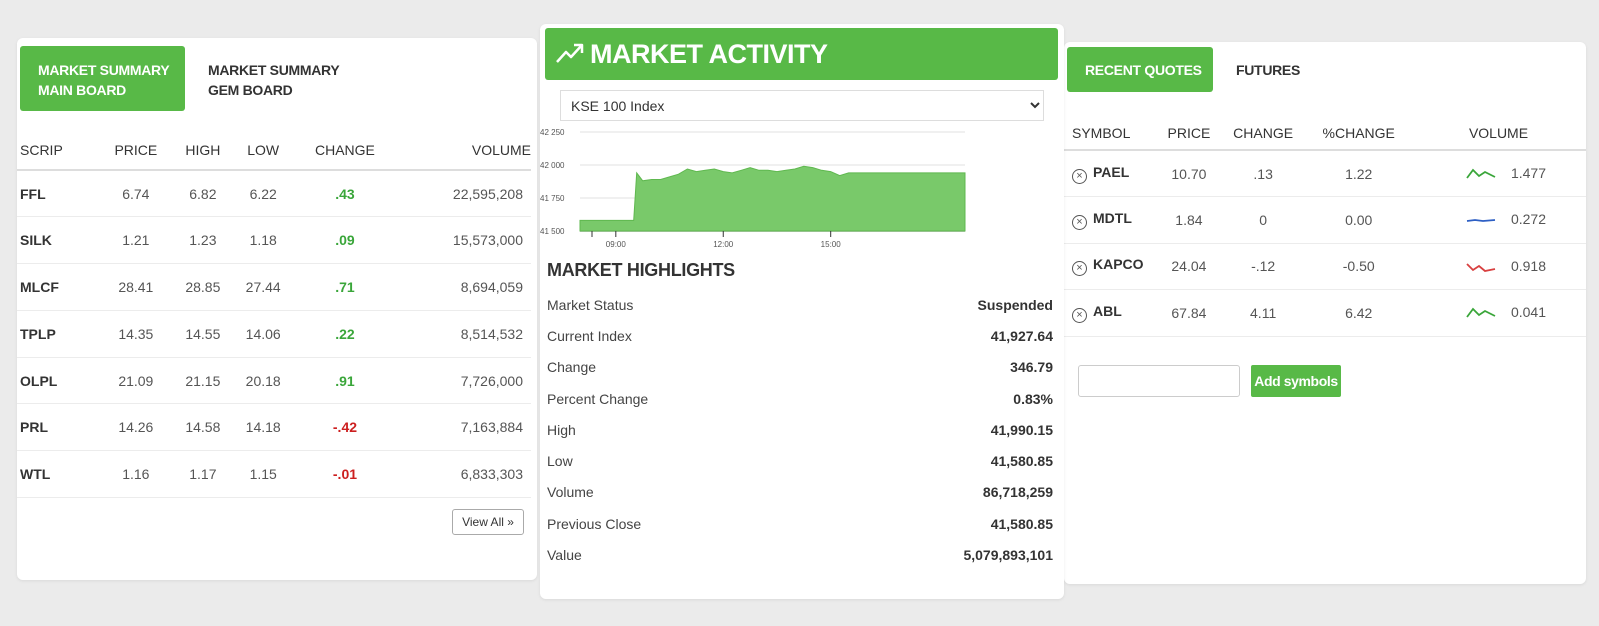 Image resolution: width=1599 pixels, height=626 pixels. I want to click on highlight-value: 41,990.15, so click(1021, 429).